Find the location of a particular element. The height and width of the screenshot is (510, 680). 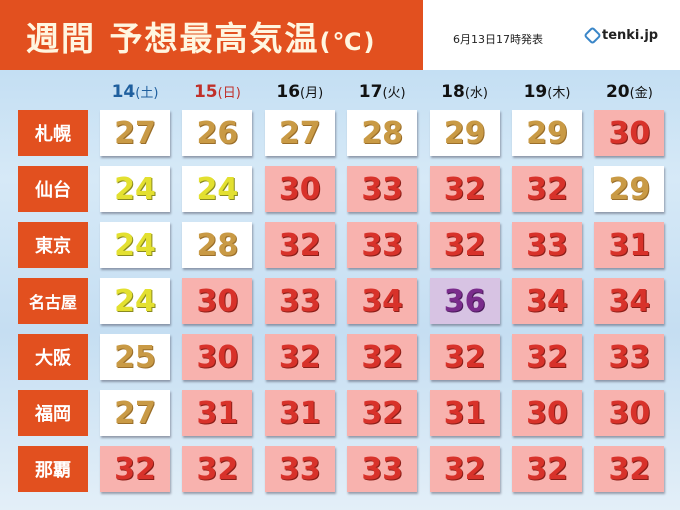

temperature-cell: 25 is located at coordinates (135, 357).